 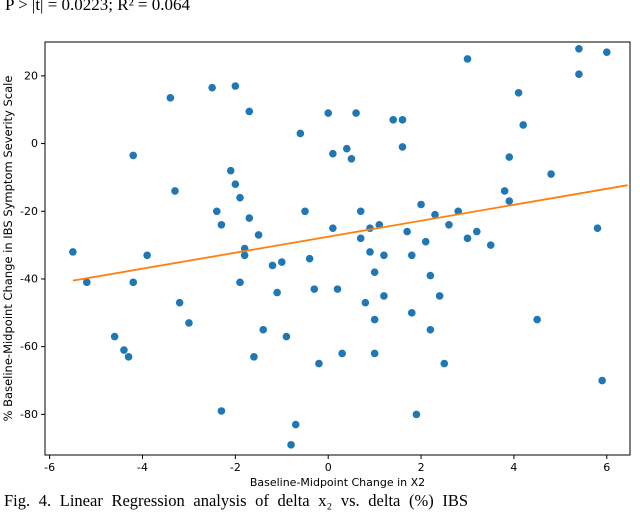 I want to click on x-tick-label: 6, so click(x=606, y=467).